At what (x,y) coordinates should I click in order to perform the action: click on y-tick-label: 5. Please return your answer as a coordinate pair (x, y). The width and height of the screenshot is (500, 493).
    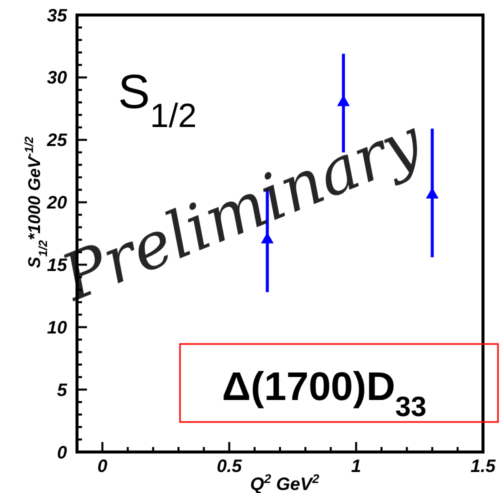
    Looking at the image, I should click on (62, 390).